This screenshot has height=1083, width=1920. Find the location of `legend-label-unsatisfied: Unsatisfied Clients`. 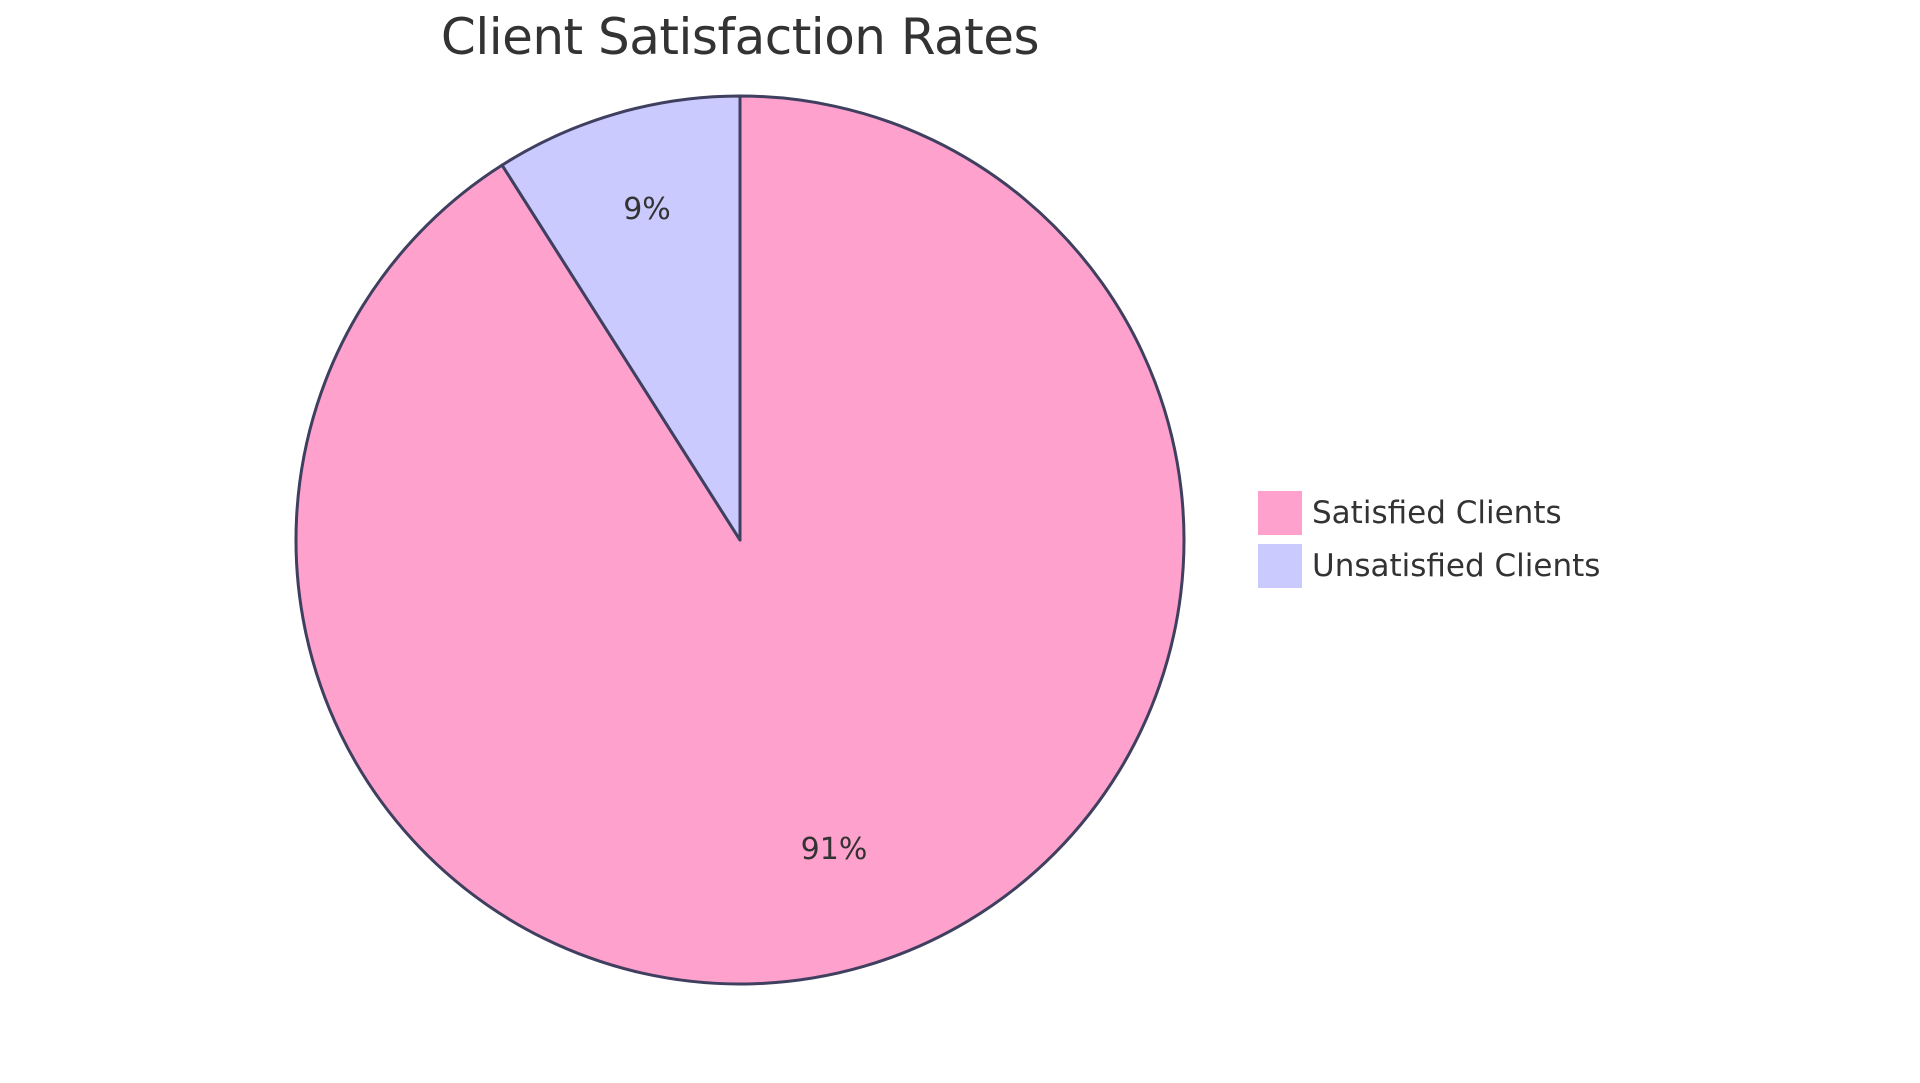

legend-label-unsatisfied: Unsatisfied Clients is located at coordinates (1456, 565).